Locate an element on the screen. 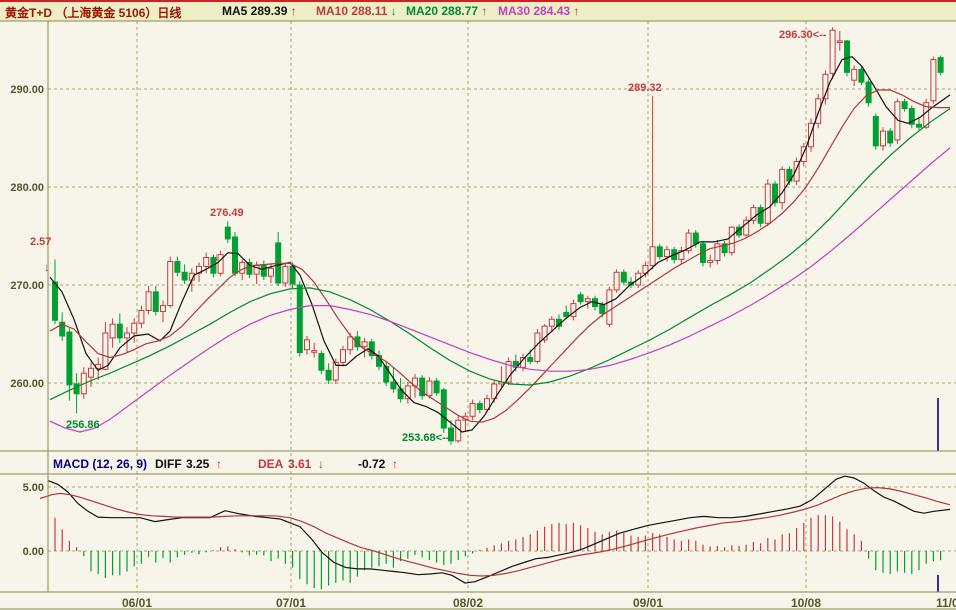 The image size is (956, 610). ma10-legend: MA10 288.11 ↓ is located at coordinates (356, 11).